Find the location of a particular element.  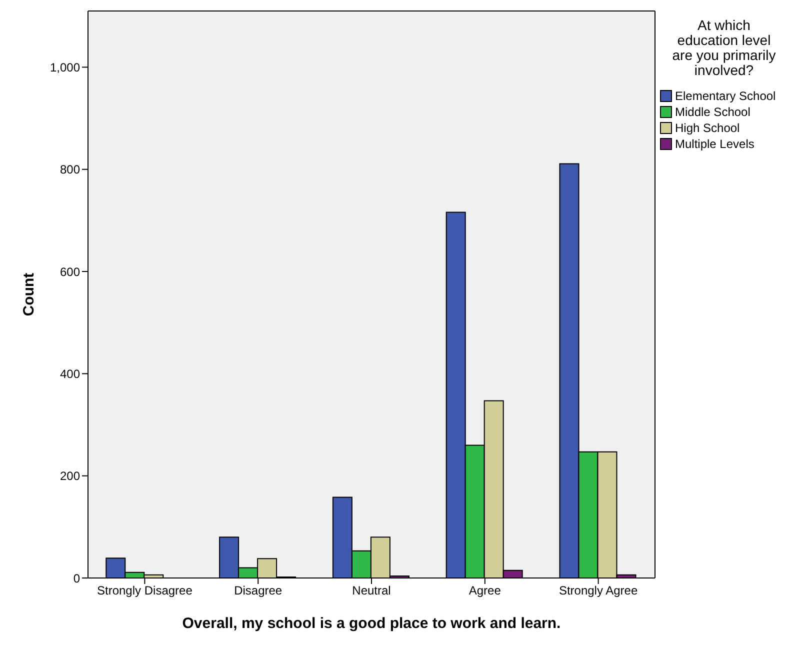

y-tick-label: 0 is located at coordinates (76, 578).